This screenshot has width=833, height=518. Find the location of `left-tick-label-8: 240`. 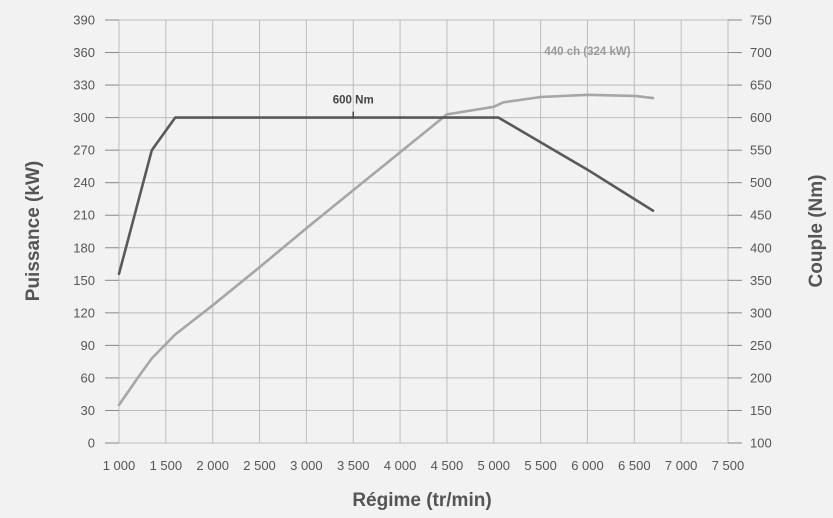

left-tick-label-8: 240 is located at coordinates (84, 182).